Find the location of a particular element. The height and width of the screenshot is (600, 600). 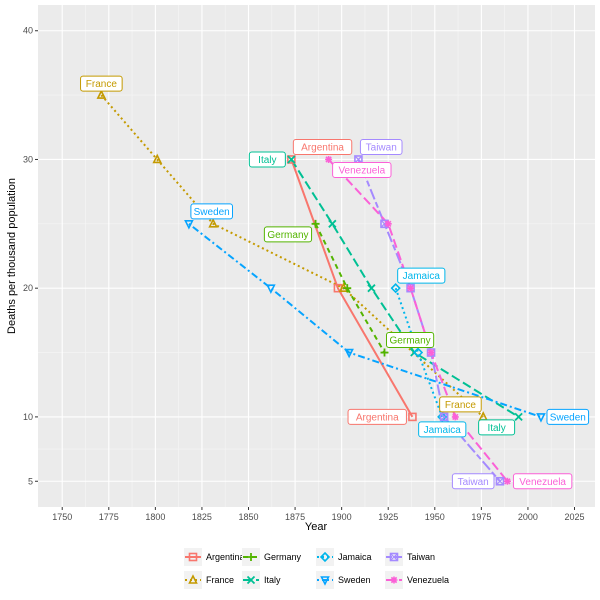

x-tick-label: 1775 is located at coordinates (109, 517).